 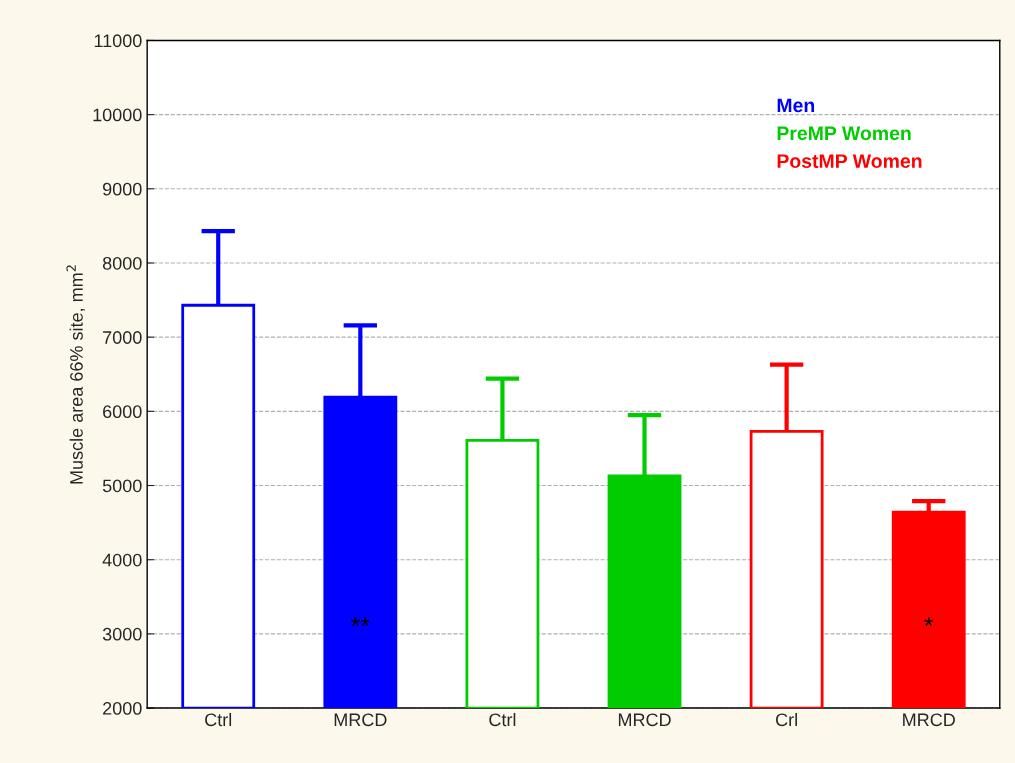 I want to click on y-axis-title: Muscle area 66% site, mm$^{2}$, so click(x=75, y=374).